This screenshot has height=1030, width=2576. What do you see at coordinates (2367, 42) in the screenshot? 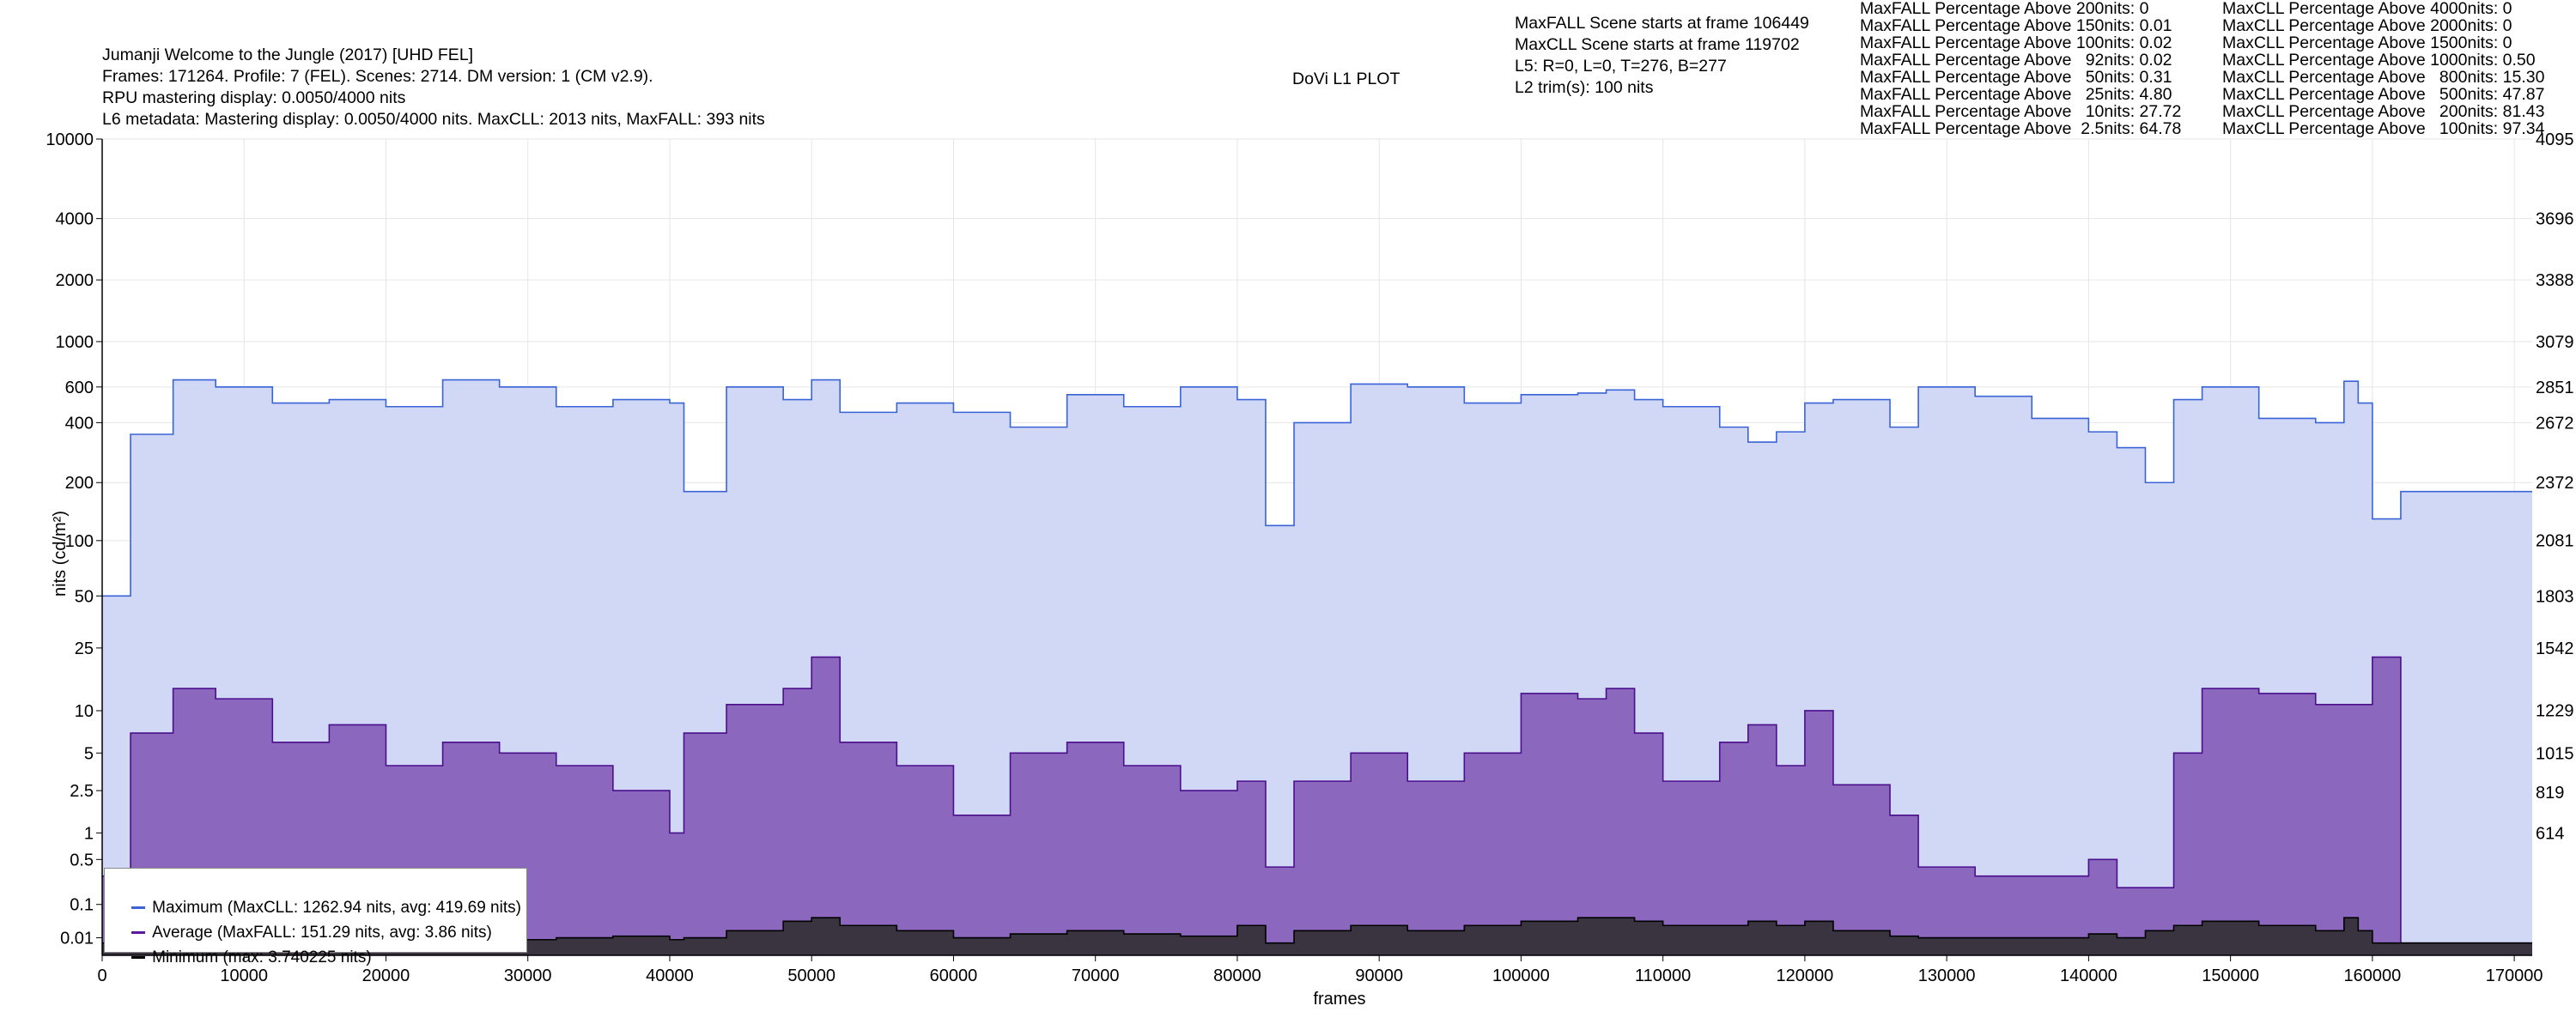
I see `maxcll-stat: MaxCLL Percentage Above 1500nits: 0` at bounding box center [2367, 42].